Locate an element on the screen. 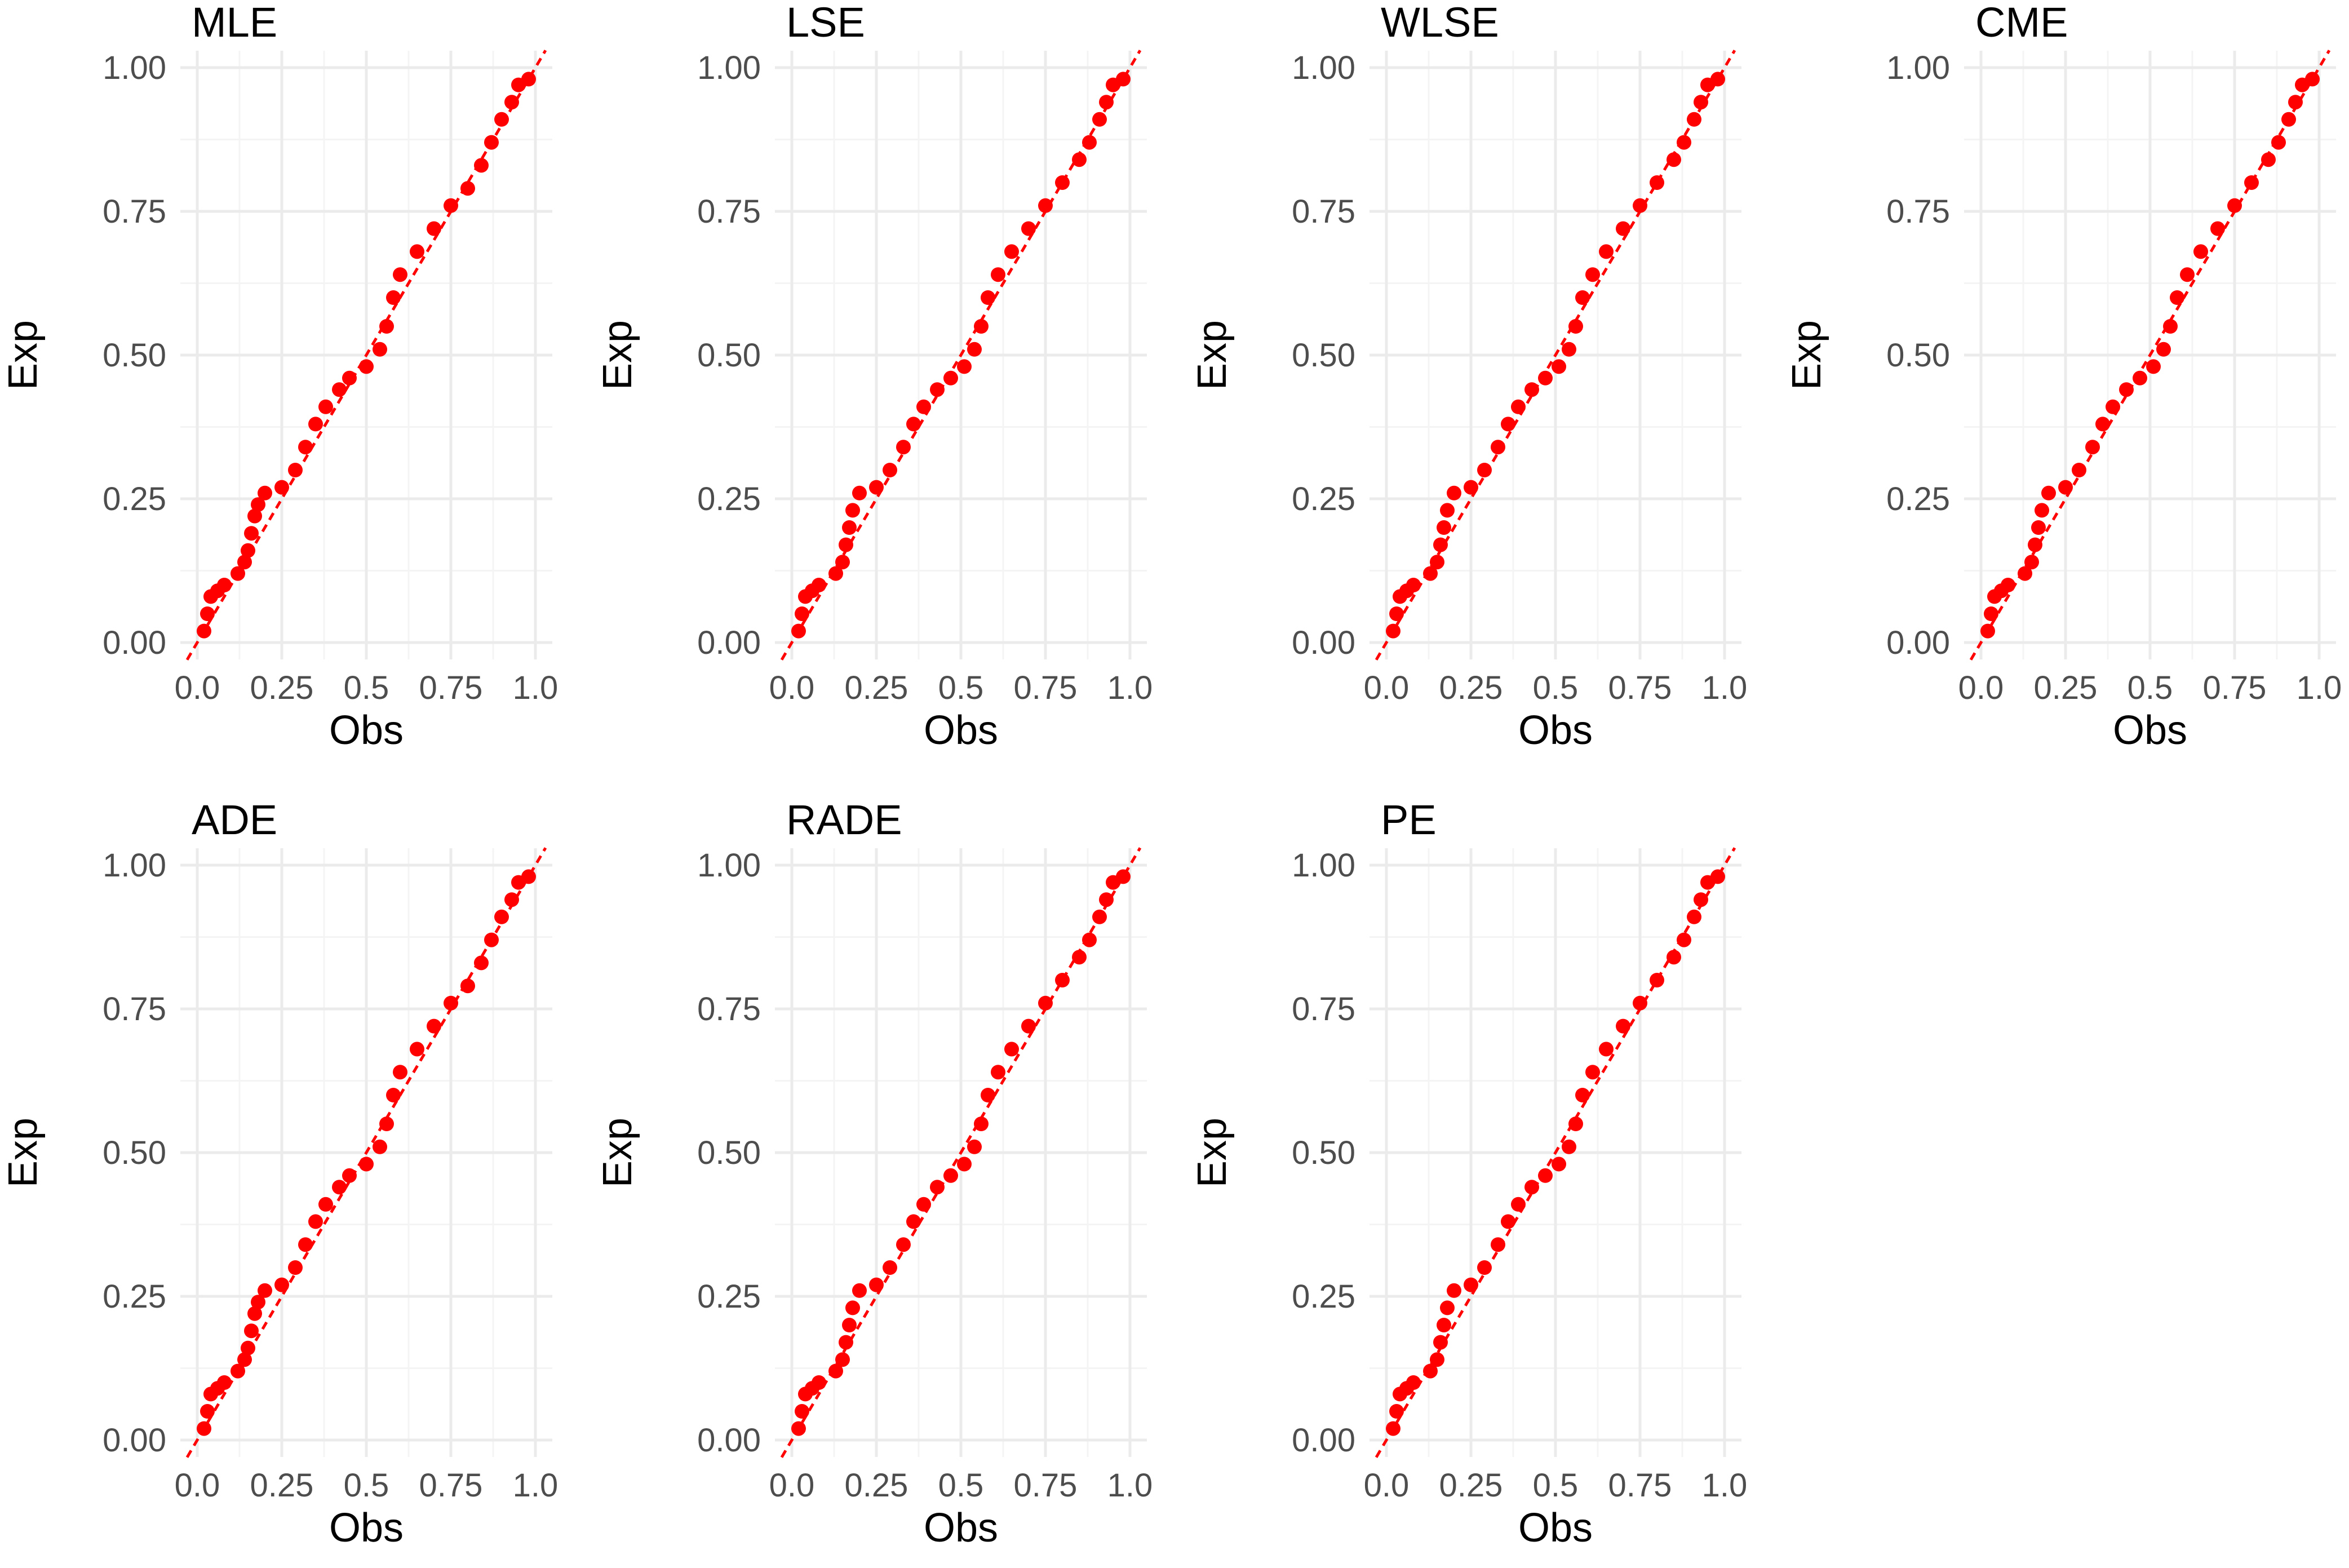 The width and height of the screenshot is (2349, 1568). panel-title: PE is located at coordinates (1409, 819).